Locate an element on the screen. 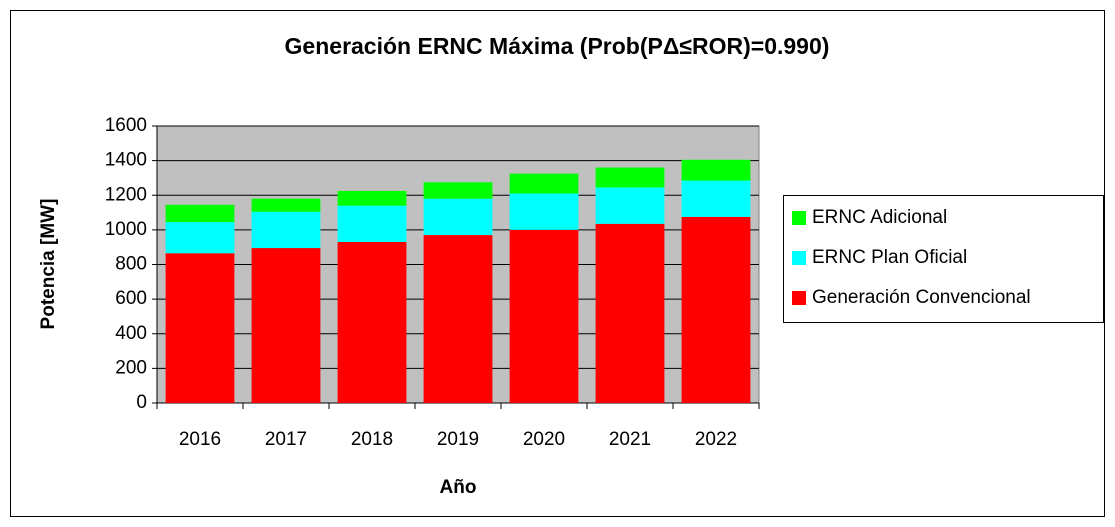 This screenshot has height=527, width=1115. x-tick-label: 2022 is located at coordinates (716, 439).